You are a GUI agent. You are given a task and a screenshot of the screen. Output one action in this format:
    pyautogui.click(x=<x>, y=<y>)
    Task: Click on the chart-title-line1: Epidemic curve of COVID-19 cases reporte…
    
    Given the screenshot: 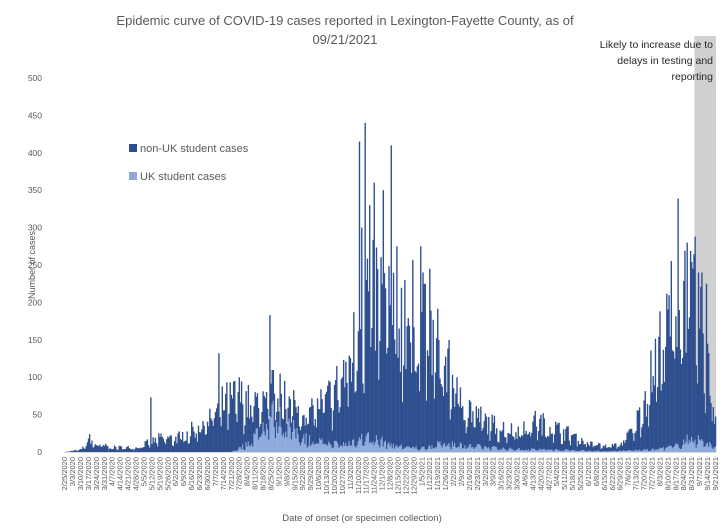 What is the action you would take?
    pyautogui.click(x=345, y=20)
    